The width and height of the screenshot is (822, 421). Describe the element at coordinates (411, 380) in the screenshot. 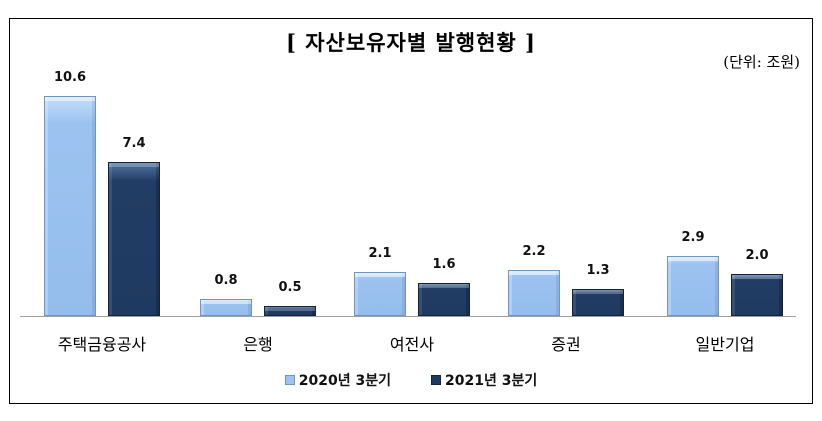

I see `legend: 2020년 3분기 2021년 3분기` at that location.